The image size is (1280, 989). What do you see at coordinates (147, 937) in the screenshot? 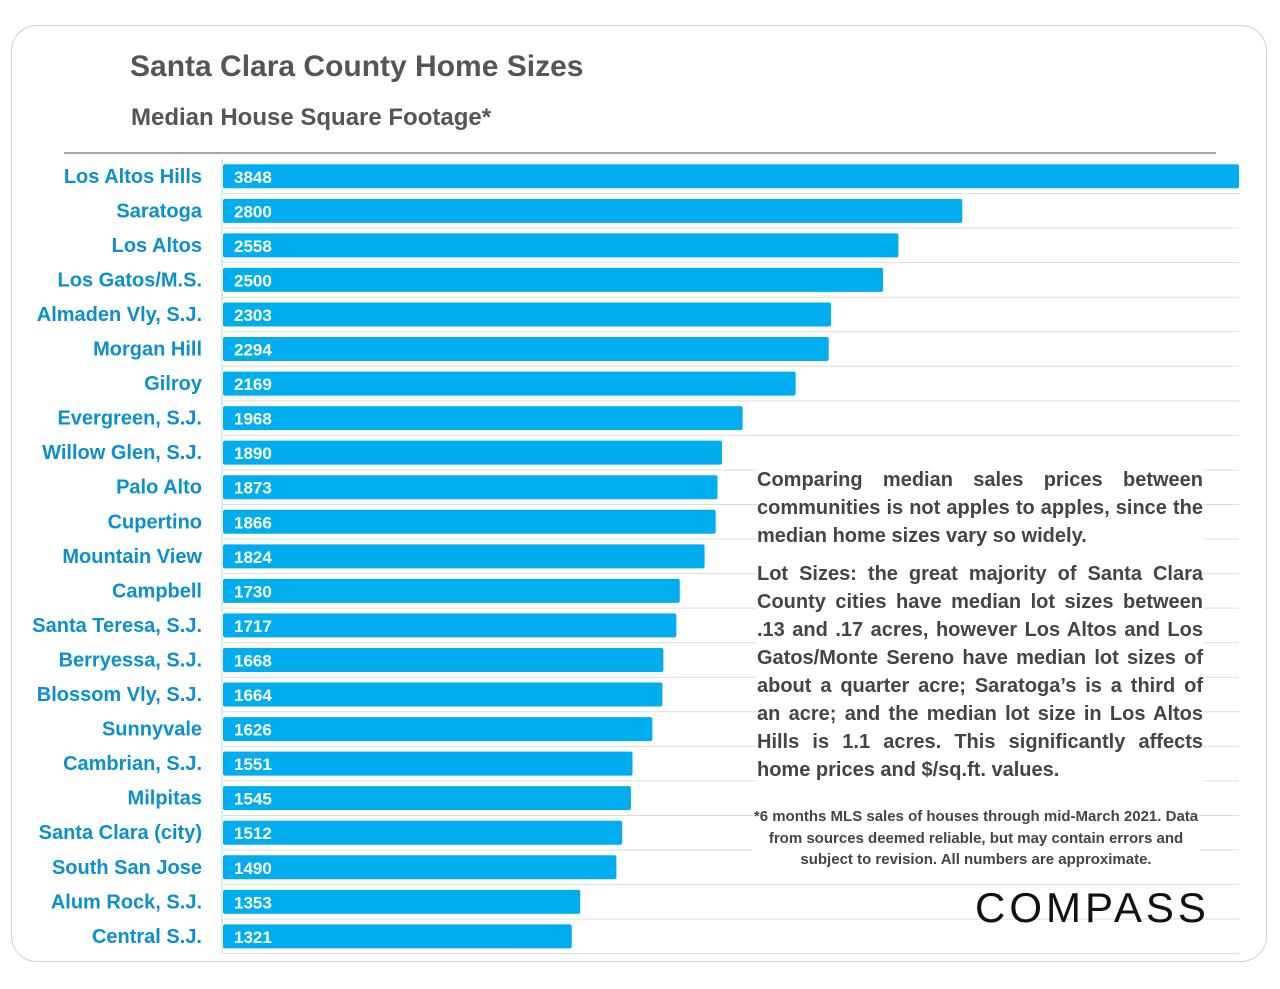
I see `category-label: Central S.J.` at bounding box center [147, 937].